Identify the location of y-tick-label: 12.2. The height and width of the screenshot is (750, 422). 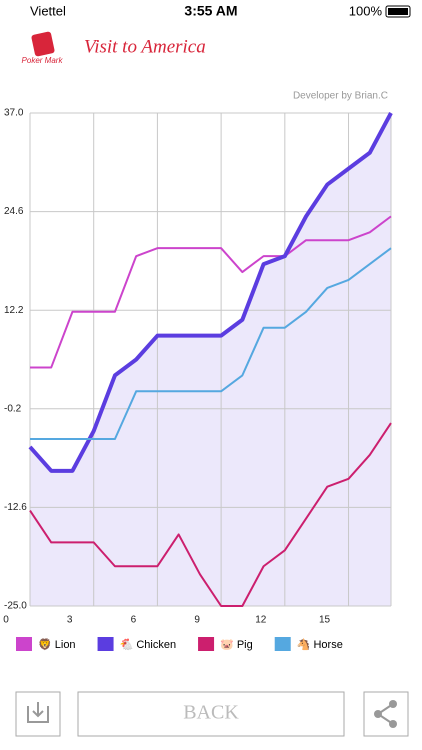
(14, 310).